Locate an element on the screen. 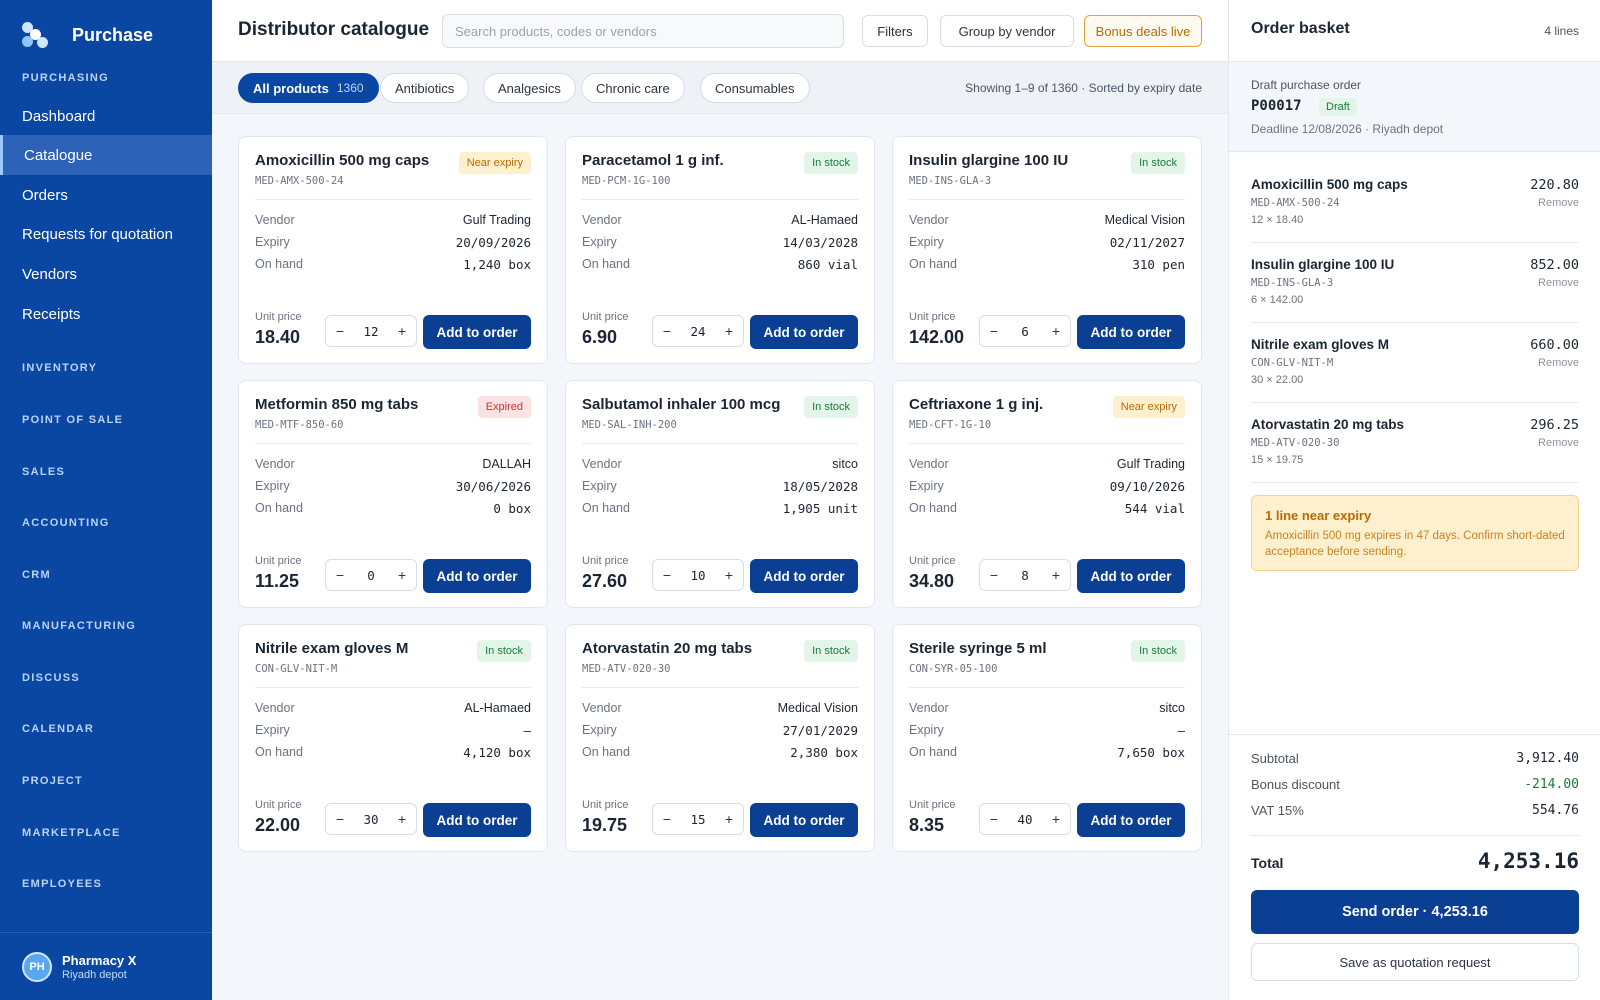 The height and width of the screenshot is (1000, 1600). sidebar-item-rfq: Requests for quotation is located at coordinates (97, 234).